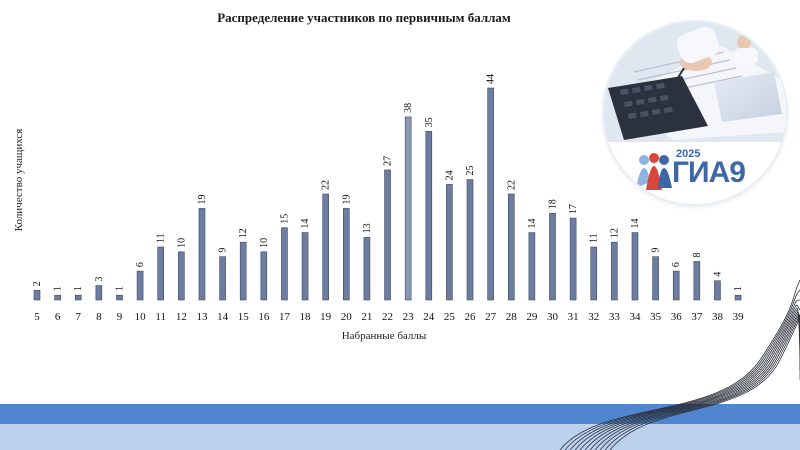 Image resolution: width=800 pixels, height=450 pixels. Describe the element at coordinates (99, 317) in the screenshot. I see `x-tick-8: 8` at that location.